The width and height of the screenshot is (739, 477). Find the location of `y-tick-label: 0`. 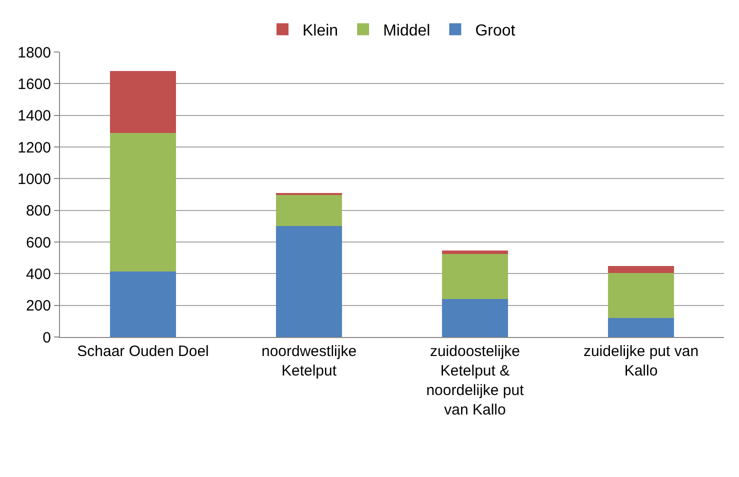

y-tick-label: 0 is located at coordinates (46, 337).